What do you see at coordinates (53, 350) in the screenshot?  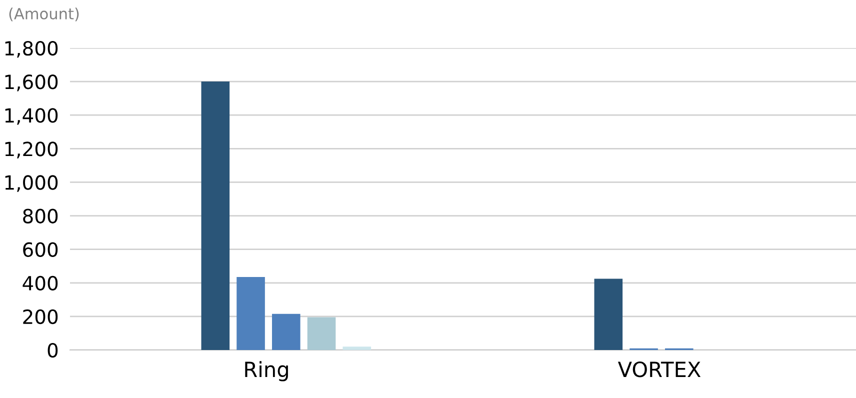 I see `y-tick-label: 0` at bounding box center [53, 350].